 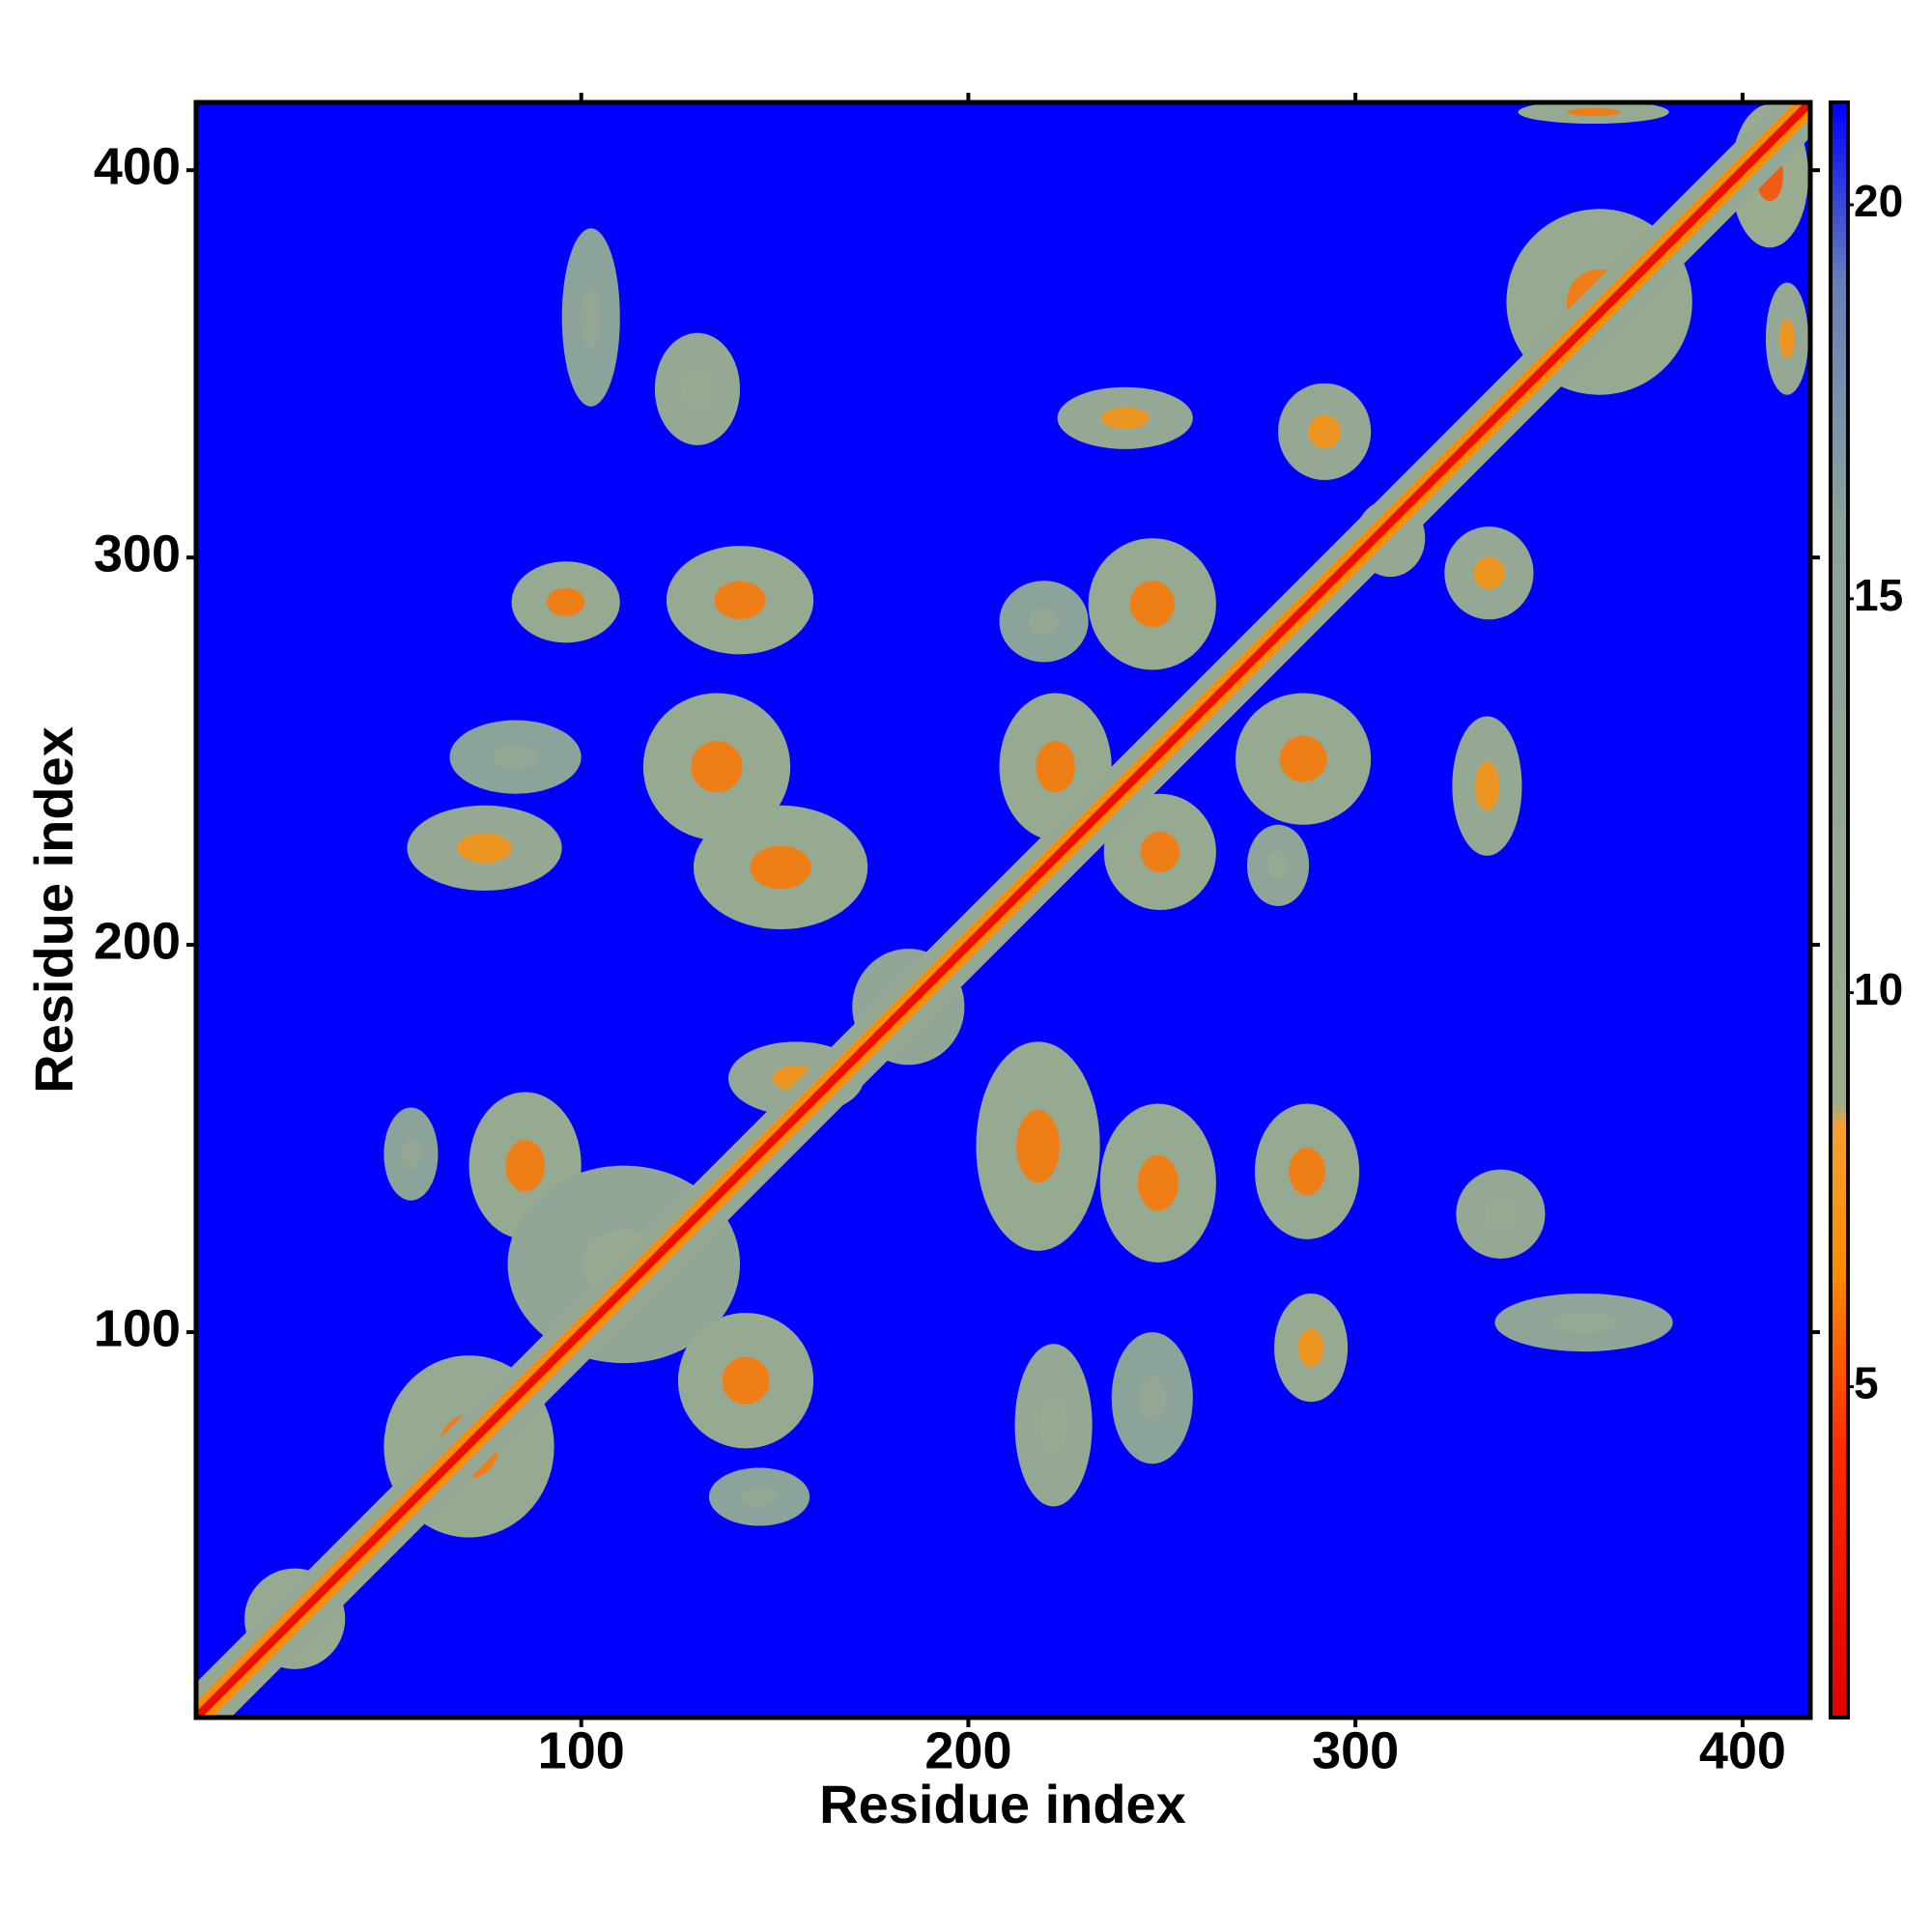 I want to click on x-tick-label: 400, so click(x=1742, y=1750).